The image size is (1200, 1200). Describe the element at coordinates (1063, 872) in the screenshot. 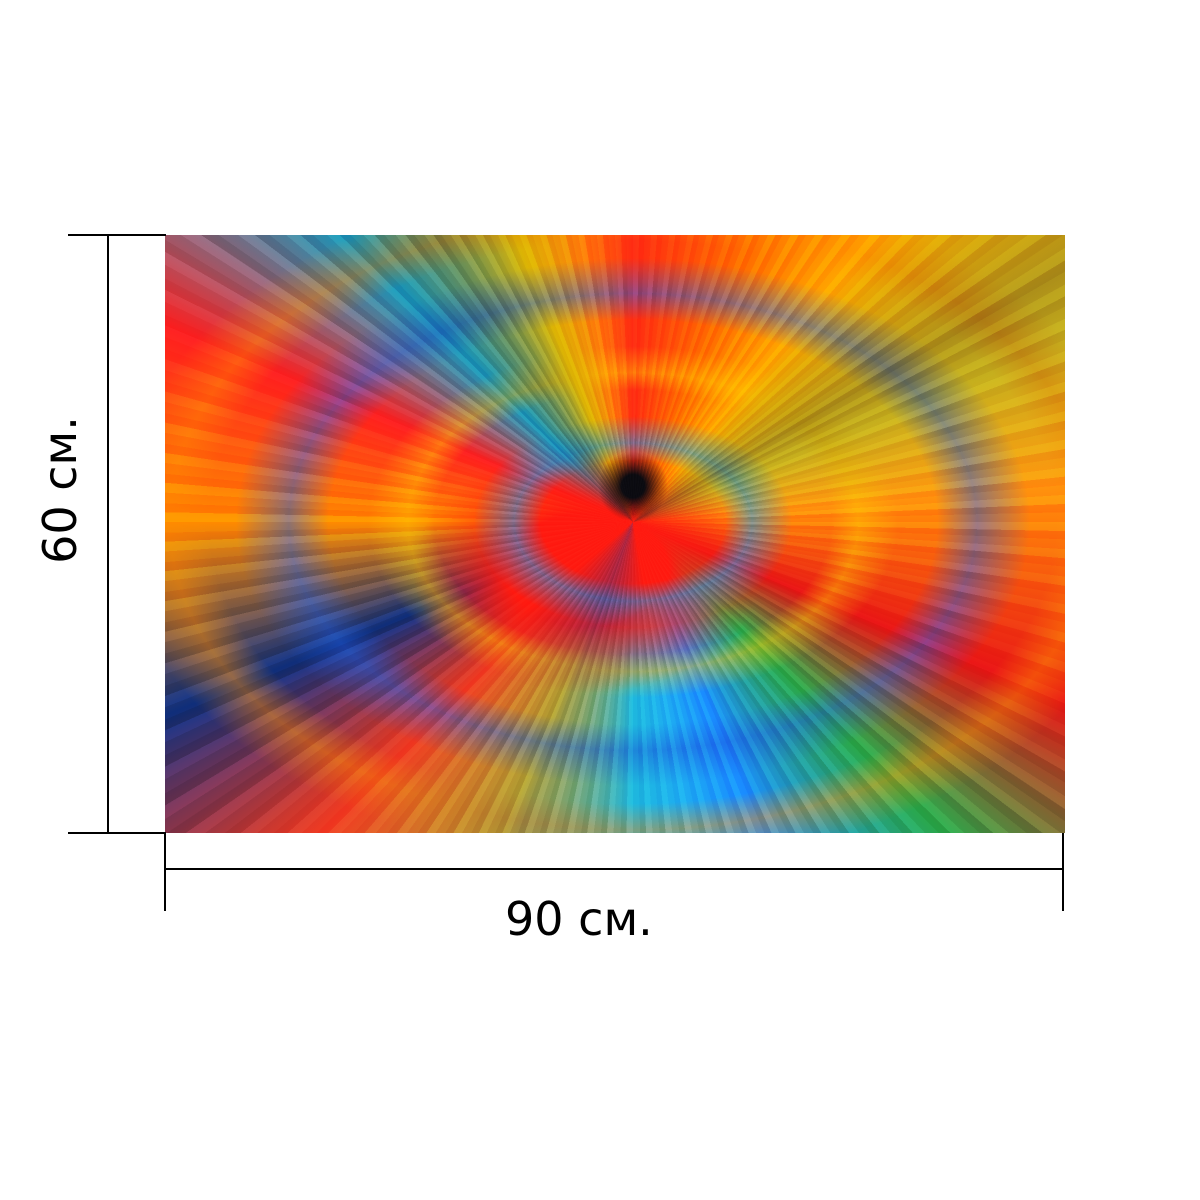

I see `width-right-tick` at that location.